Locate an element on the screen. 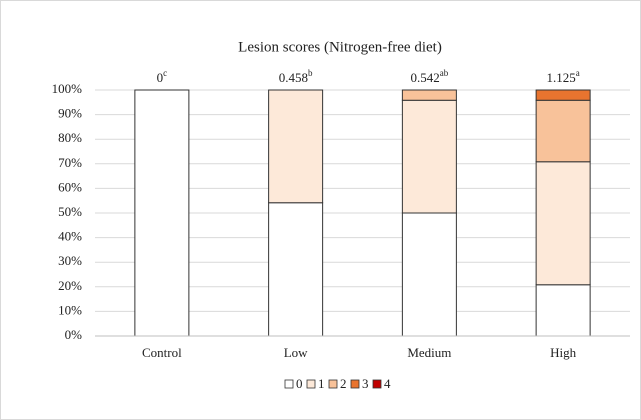  y-tick-label: 70% is located at coordinates (70, 162).